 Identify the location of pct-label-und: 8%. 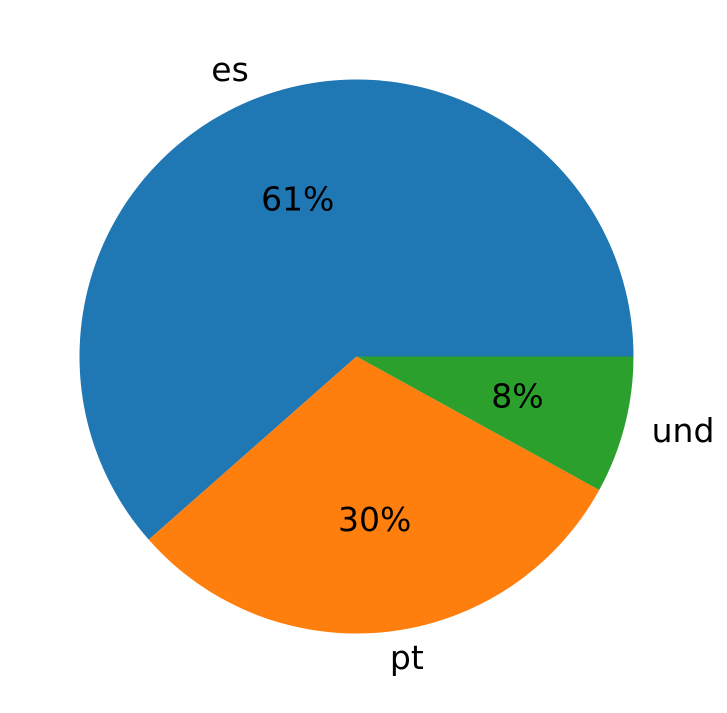
(517, 395).